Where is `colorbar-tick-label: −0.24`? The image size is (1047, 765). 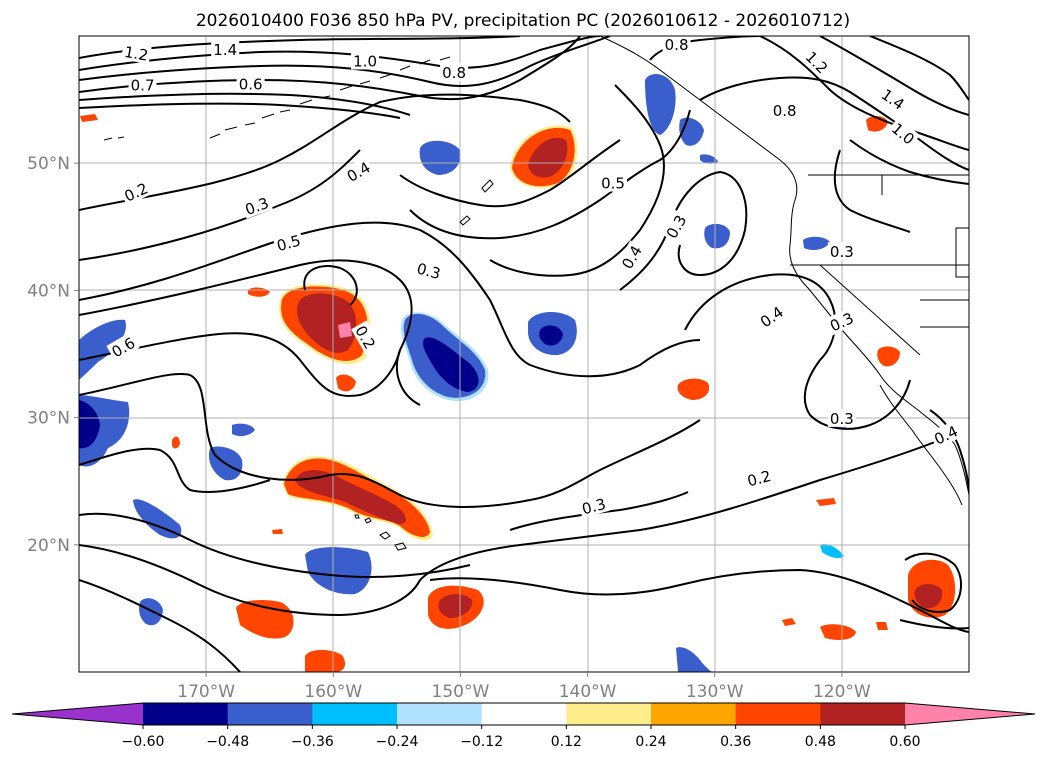
colorbar-tick-label: −0.24 is located at coordinates (397, 742).